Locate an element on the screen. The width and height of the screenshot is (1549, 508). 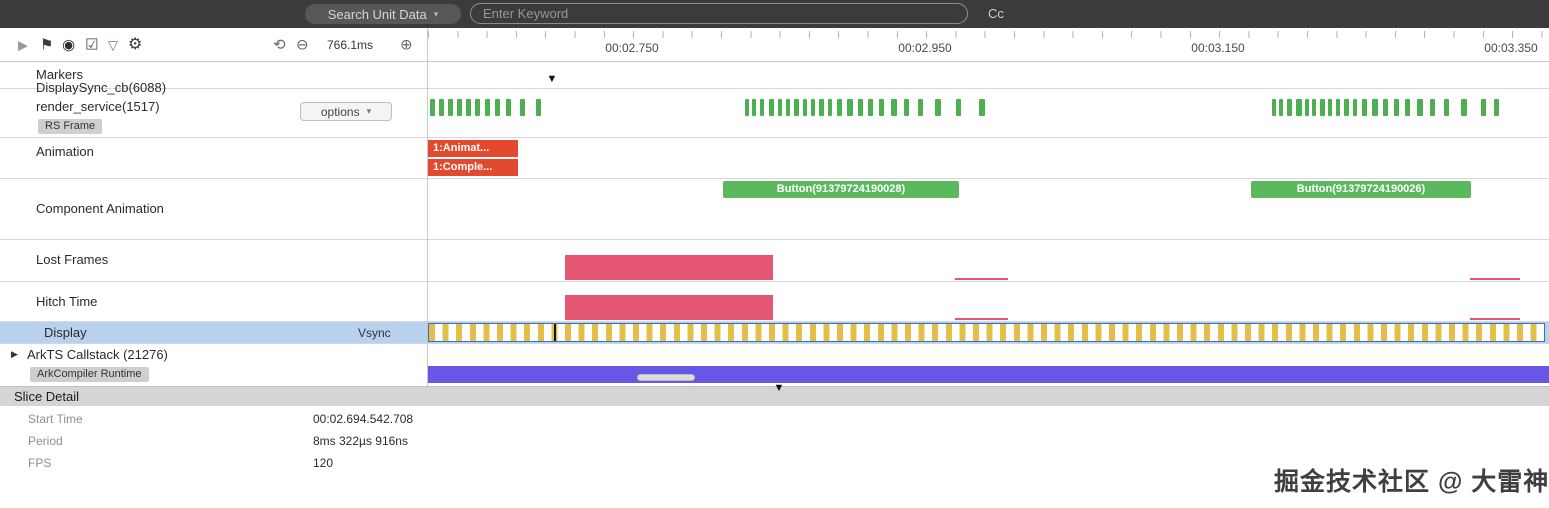
track-row-render-service: render_service(1517) options ▾ RS Frame is located at coordinates (774, 113).